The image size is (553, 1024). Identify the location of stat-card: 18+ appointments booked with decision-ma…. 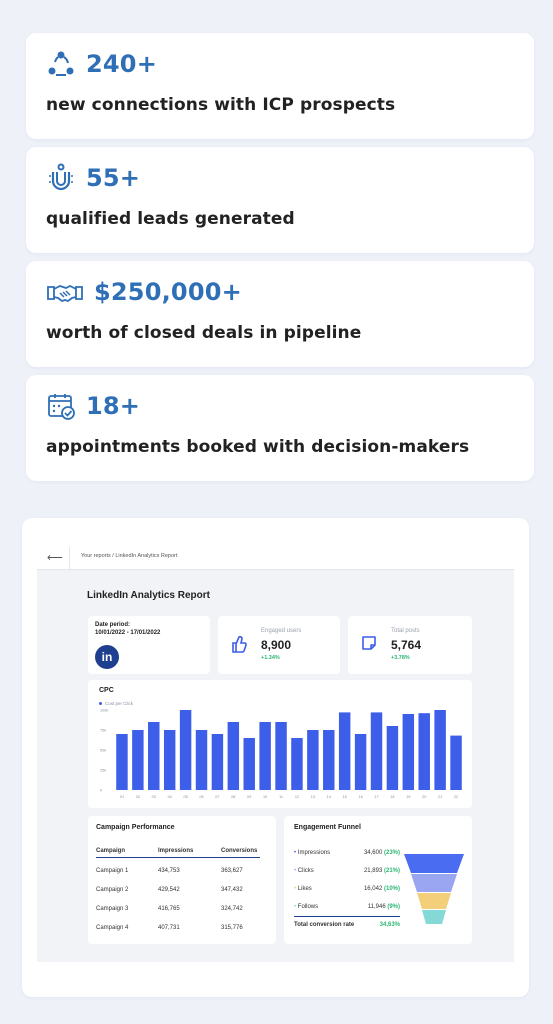
(280, 428).